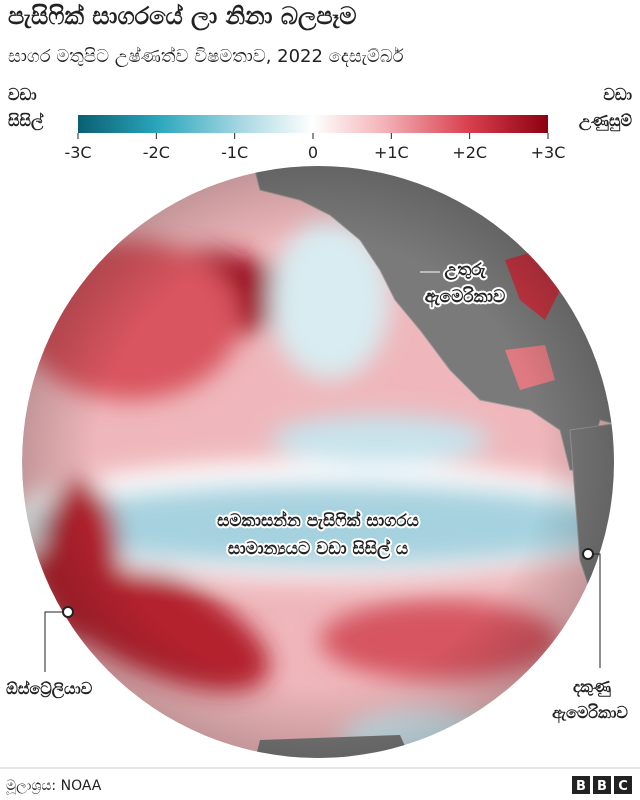 The height and width of the screenshot is (800, 640). Describe the element at coordinates (234, 152) in the screenshot. I see `tick-label: -1C` at that location.